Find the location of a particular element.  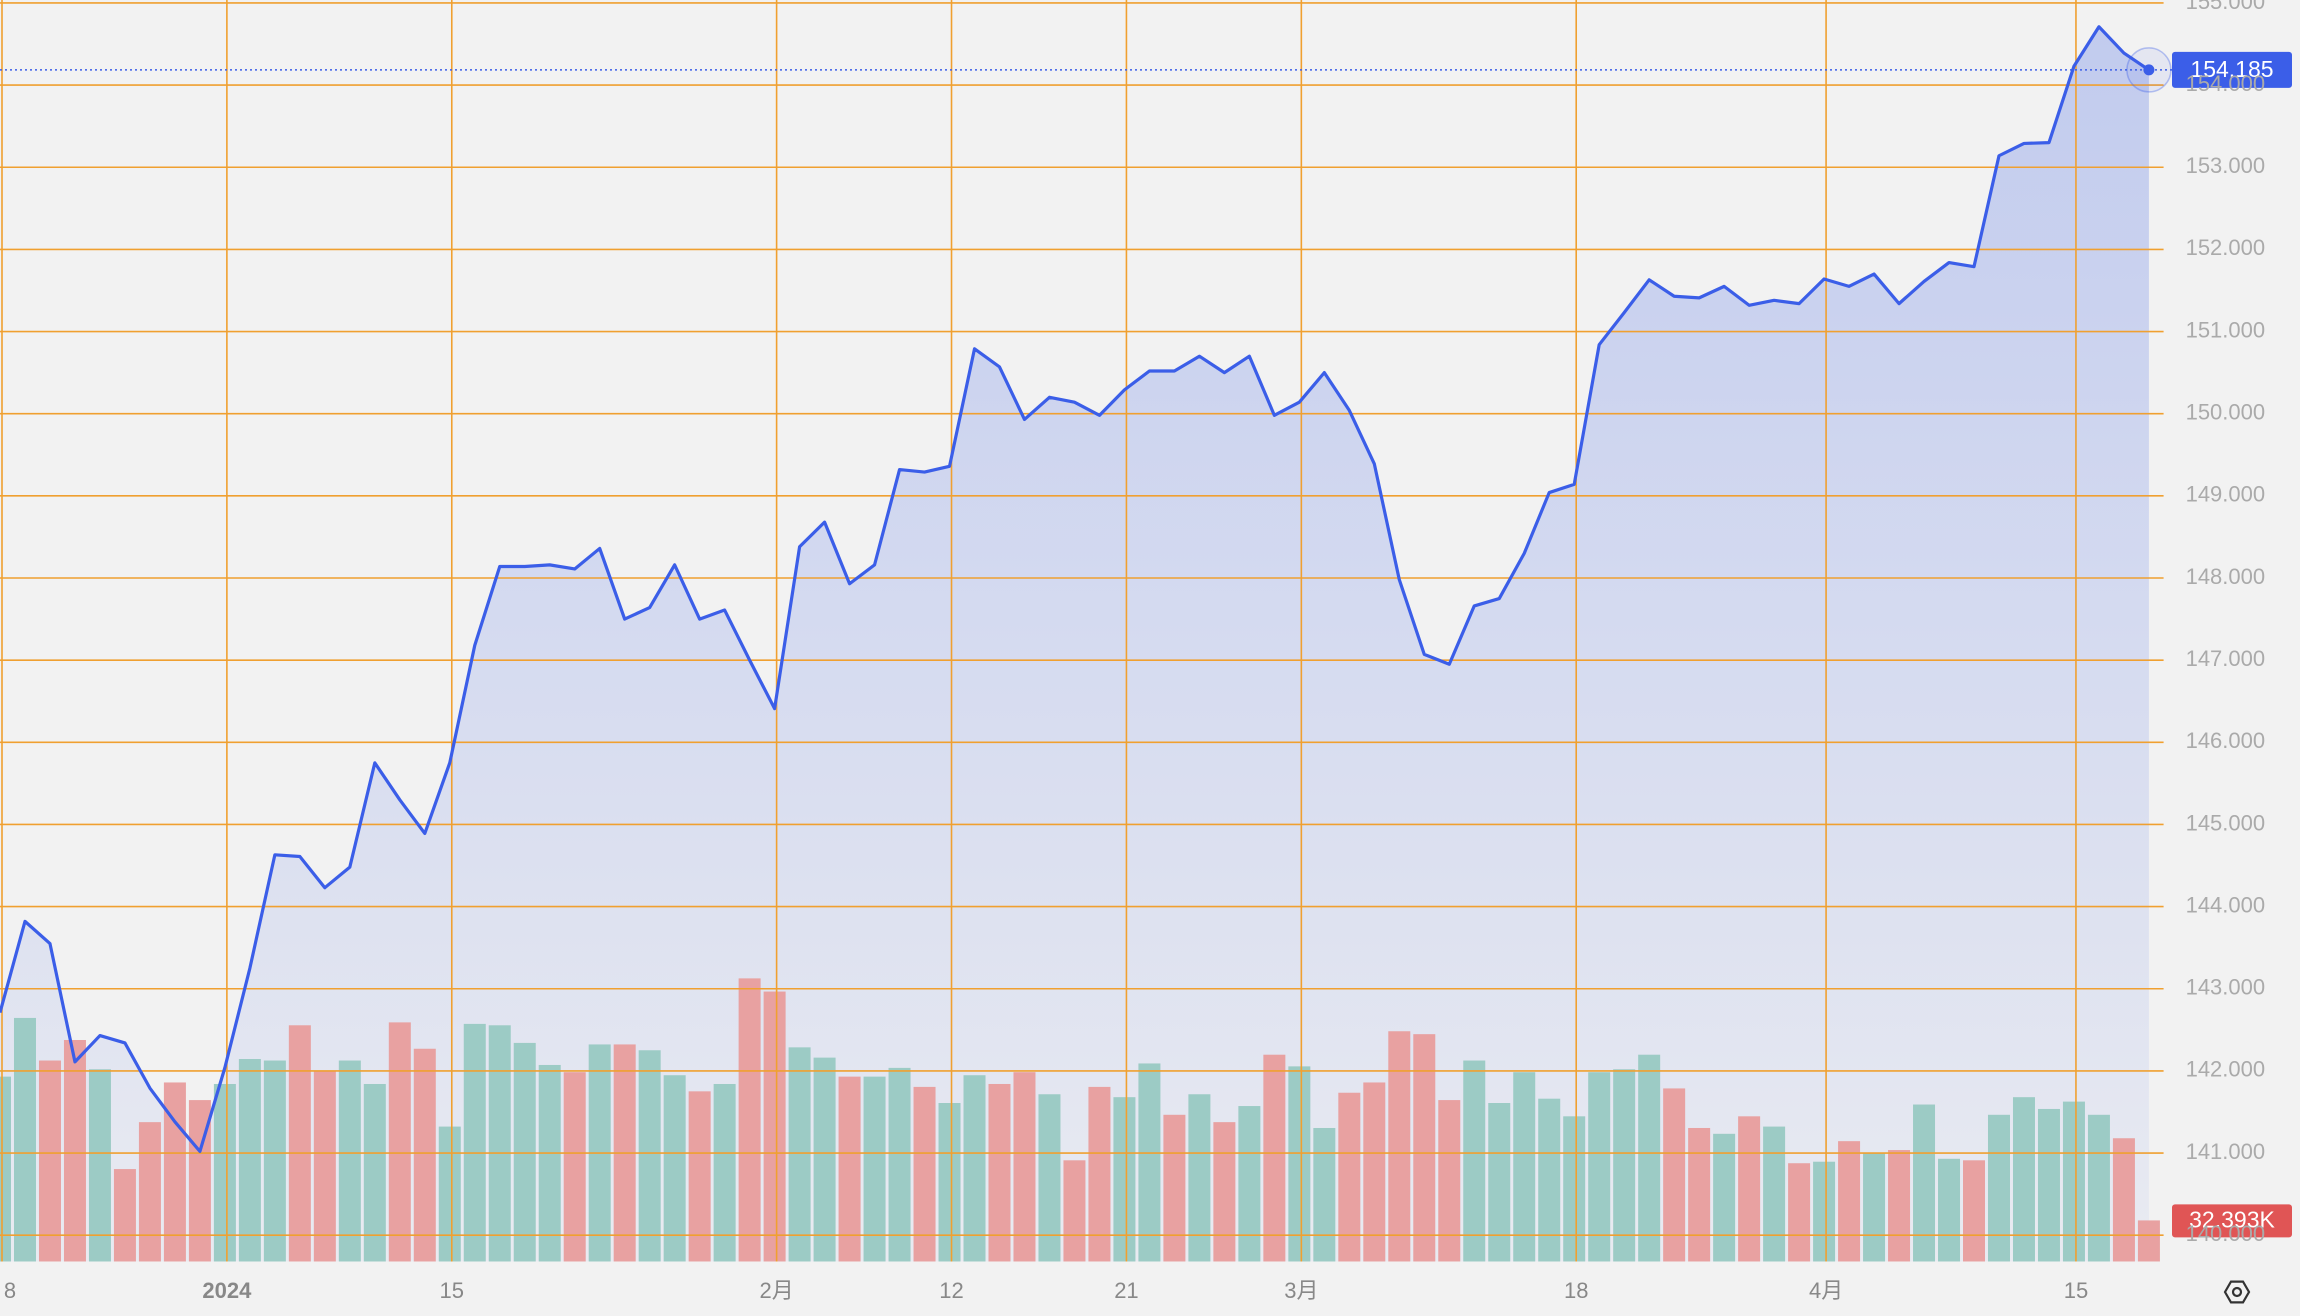

y-tick-label: 155.000 is located at coordinates (2226, 7).